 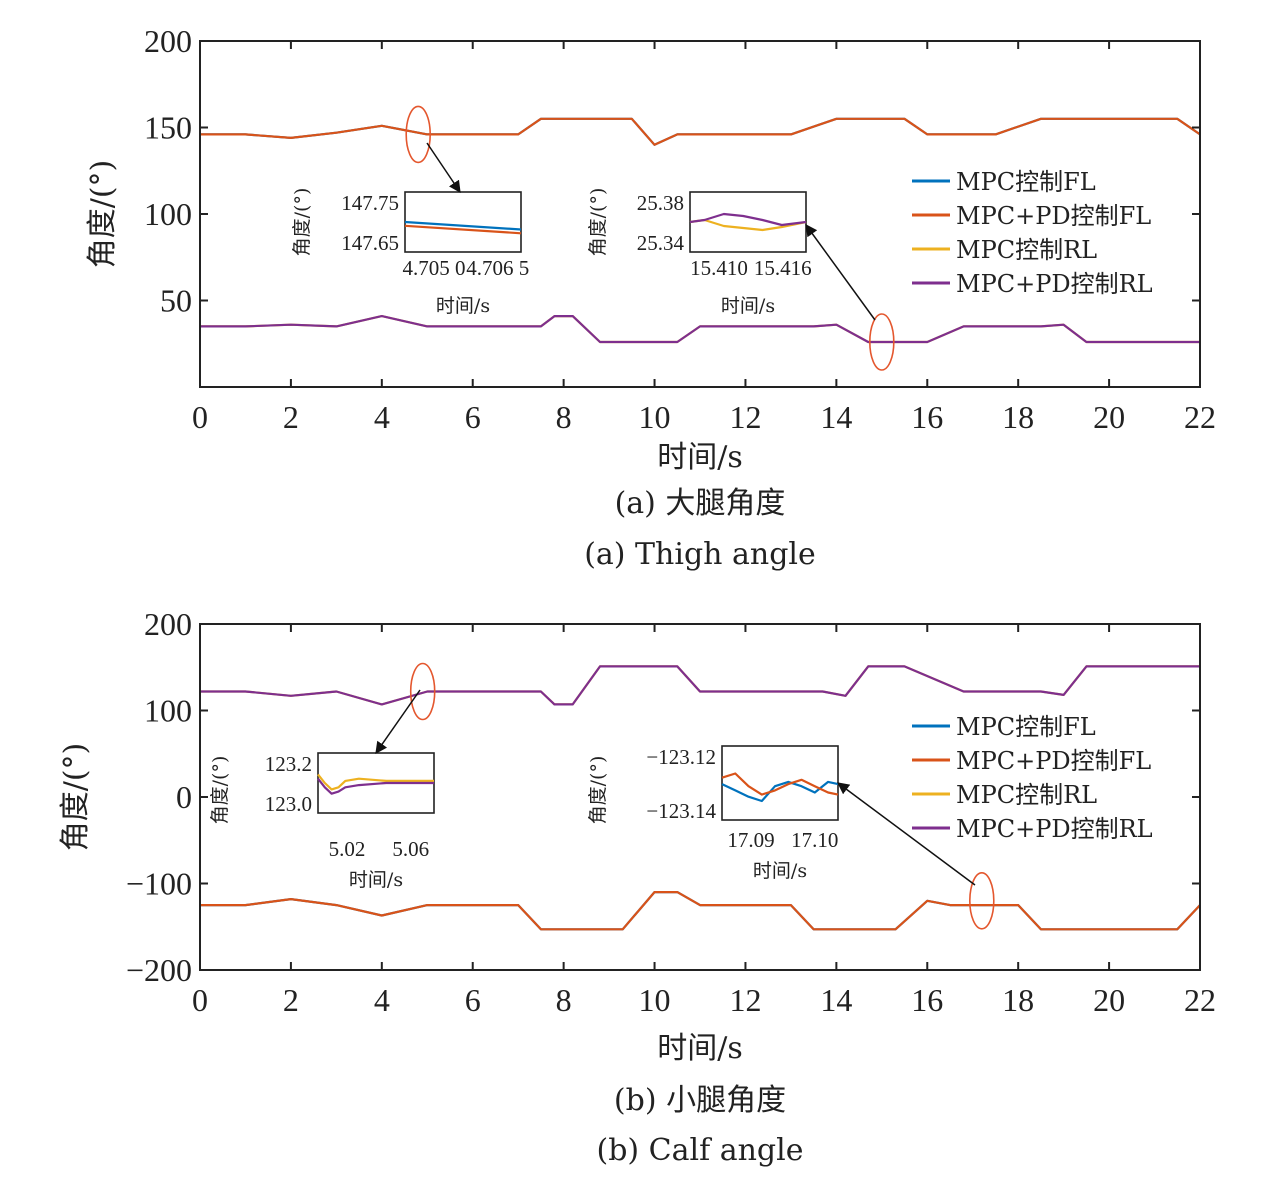 What do you see at coordinates (700, 554) in the screenshot?
I see `caption-en: (a) Thigh angle` at bounding box center [700, 554].